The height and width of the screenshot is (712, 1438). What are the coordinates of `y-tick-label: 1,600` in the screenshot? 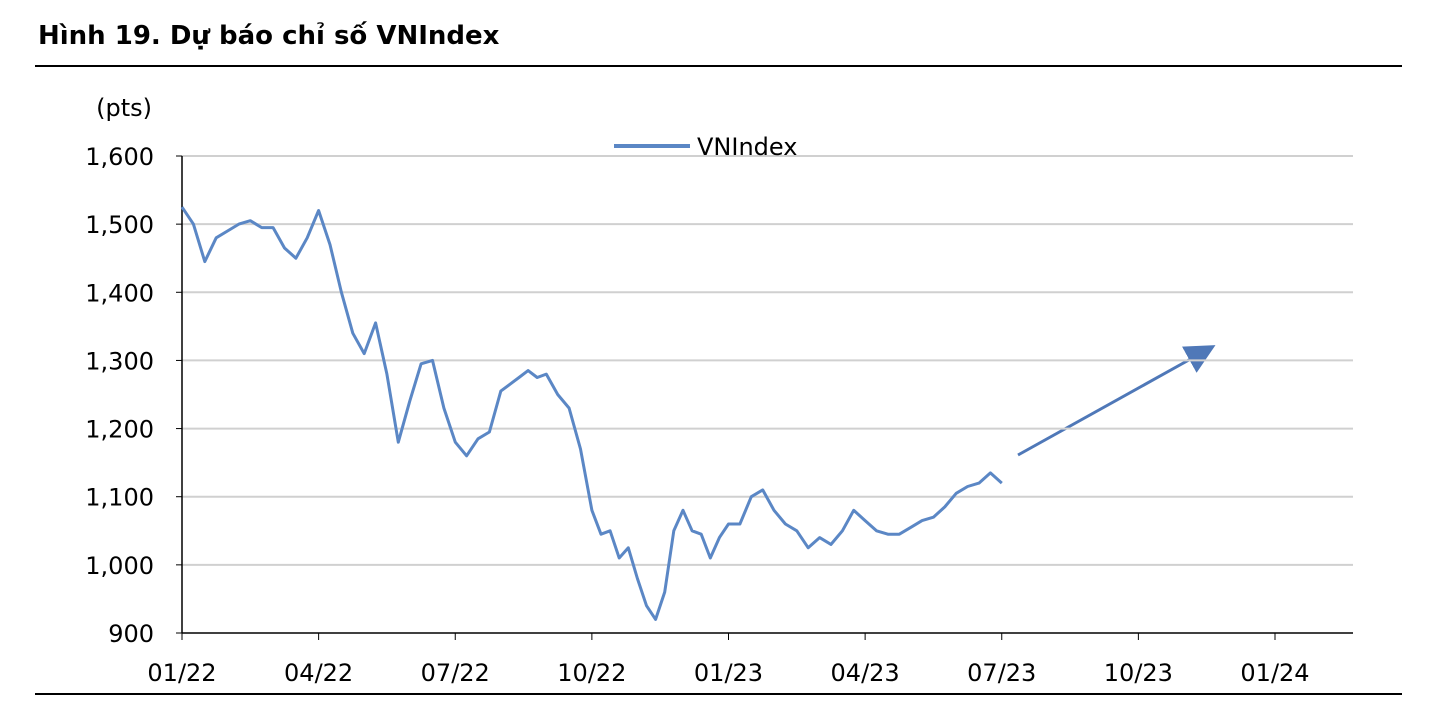 It's located at (119, 157).